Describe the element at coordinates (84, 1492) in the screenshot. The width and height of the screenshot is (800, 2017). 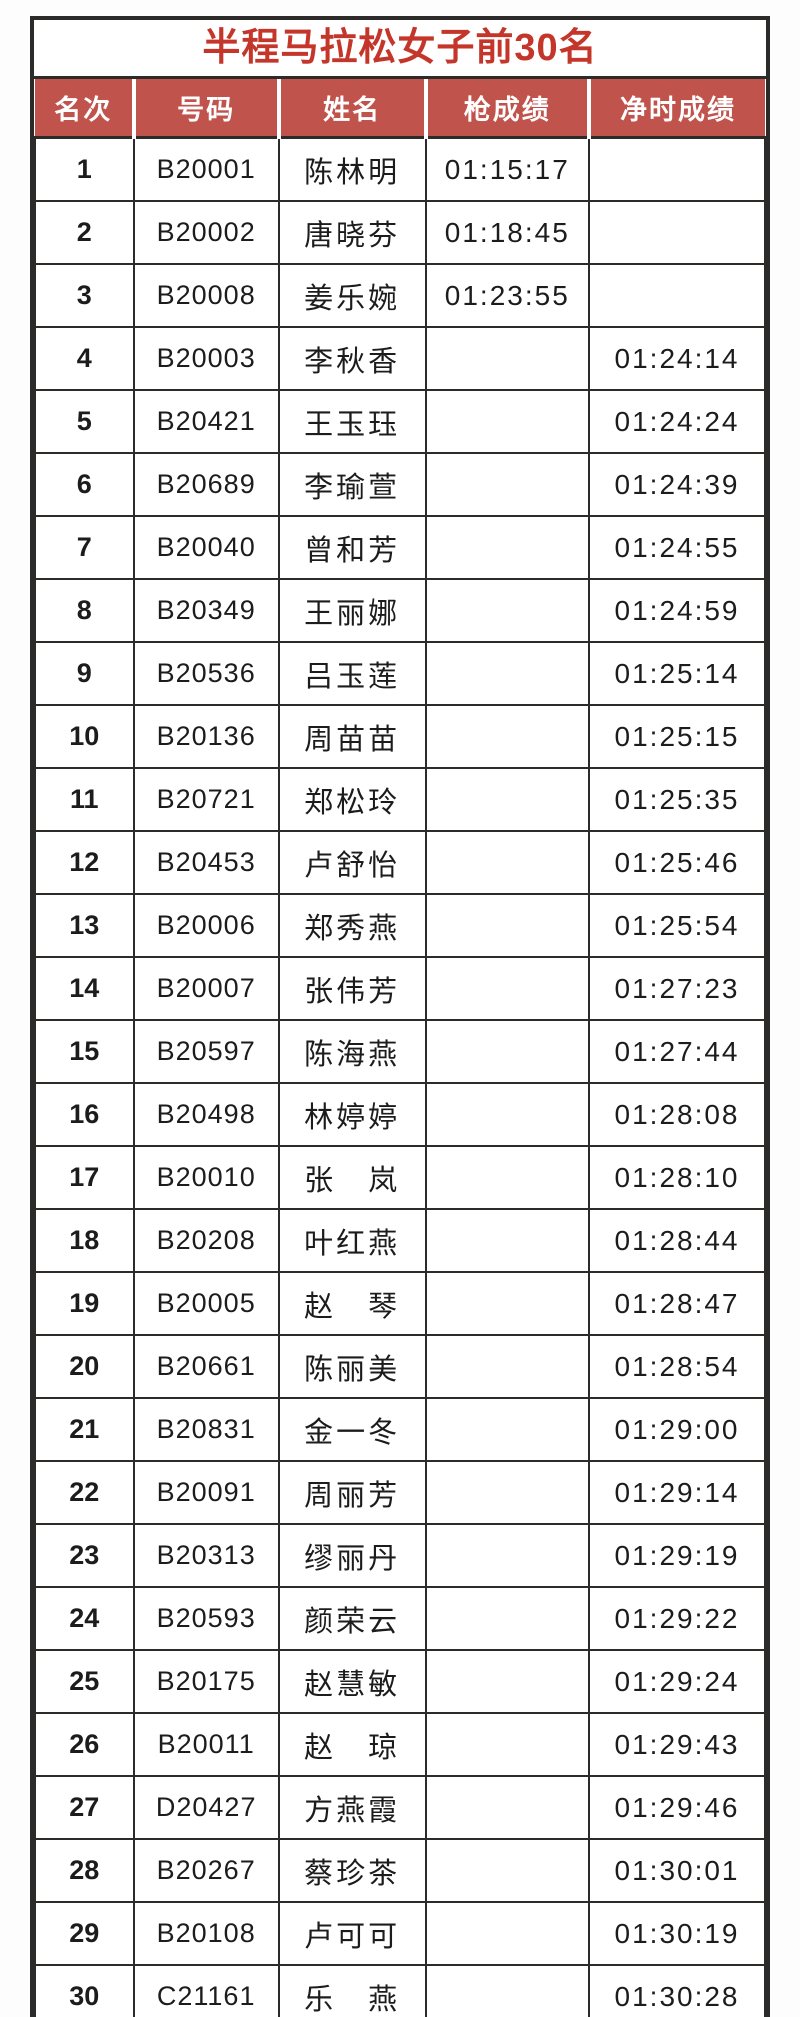
I see `rank-cell: 22` at that location.